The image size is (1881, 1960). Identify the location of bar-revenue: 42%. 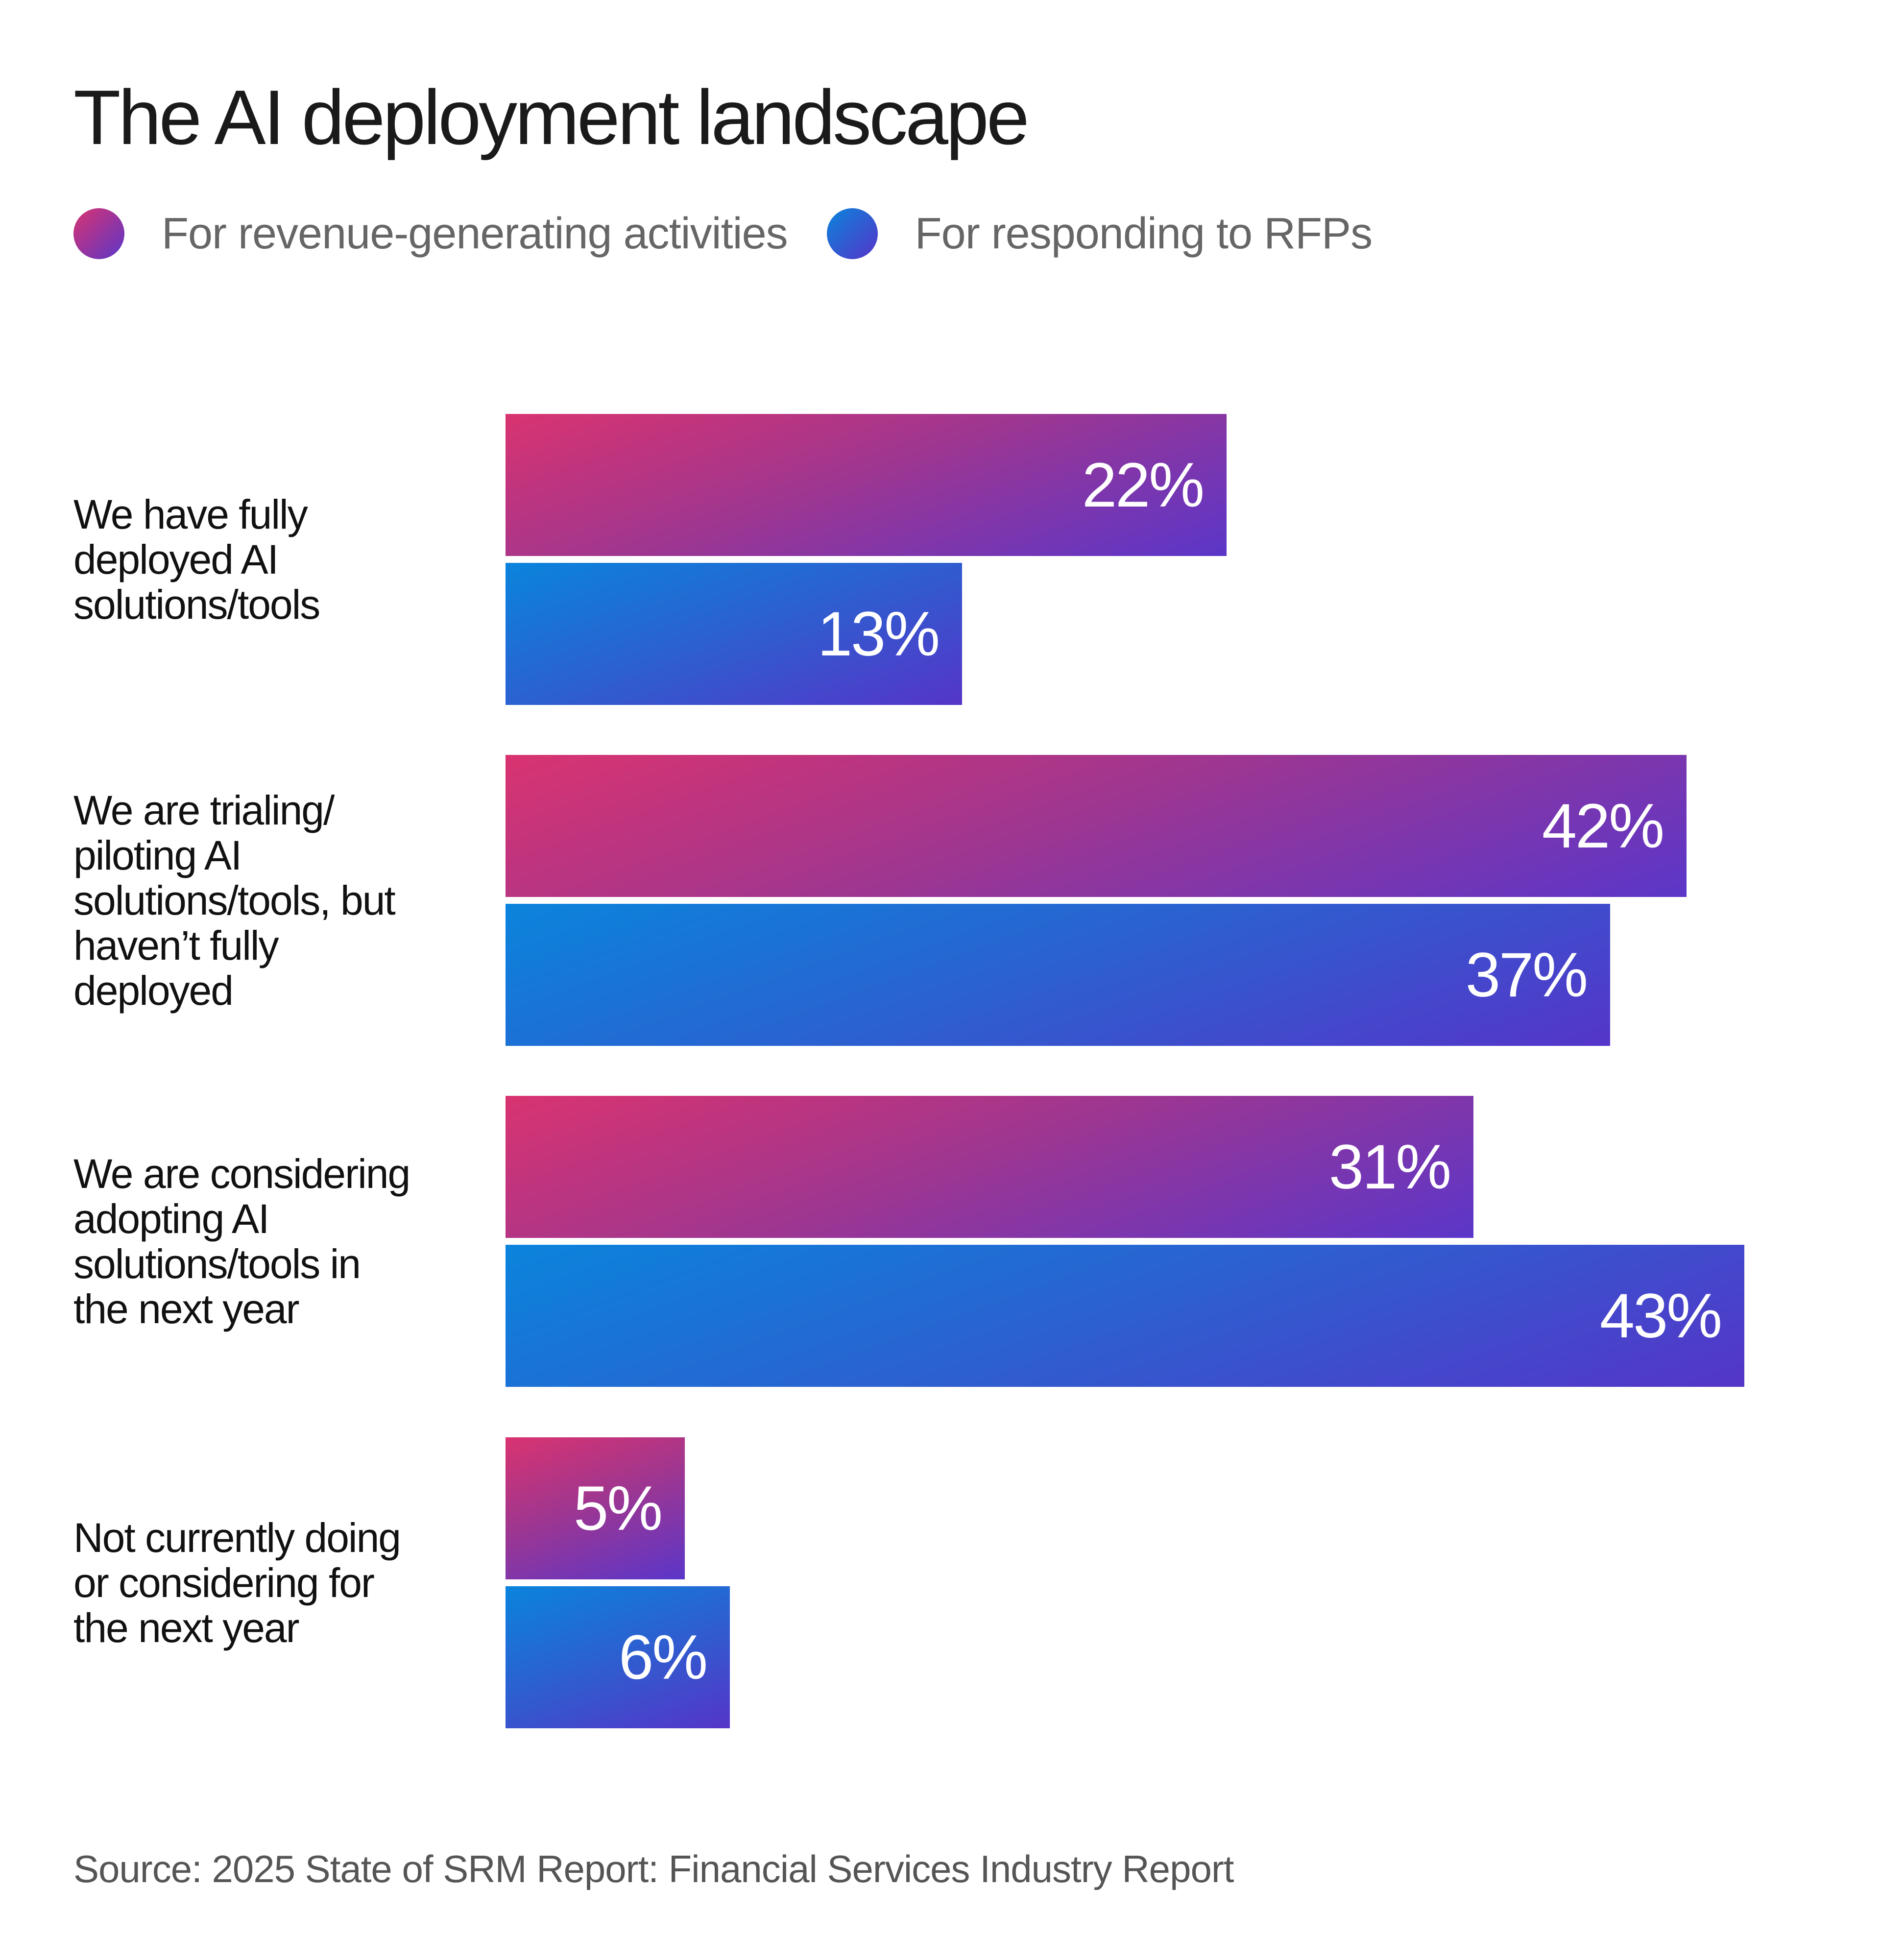
(1096, 826).